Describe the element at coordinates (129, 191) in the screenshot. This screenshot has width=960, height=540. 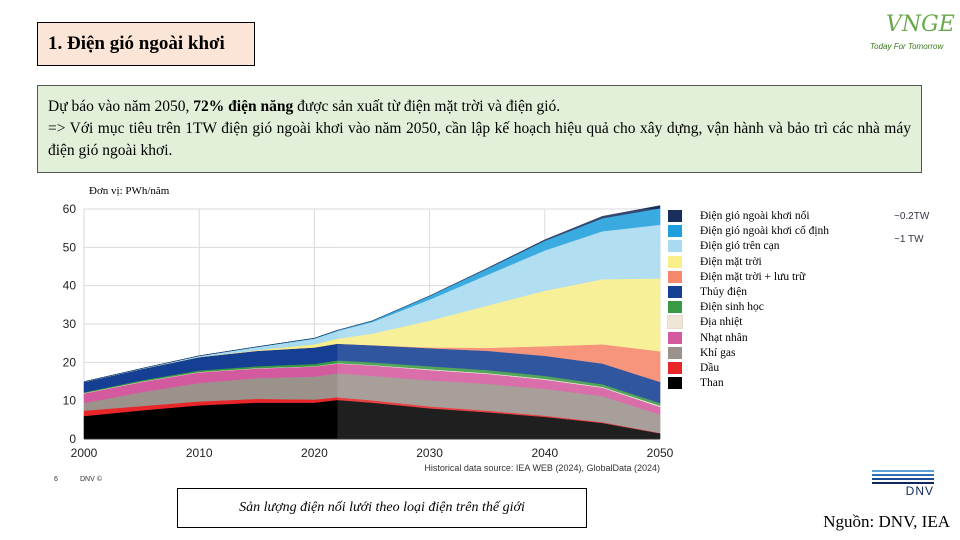
I see `chart-unit-label: Đơn vị: PWh/năm` at that location.